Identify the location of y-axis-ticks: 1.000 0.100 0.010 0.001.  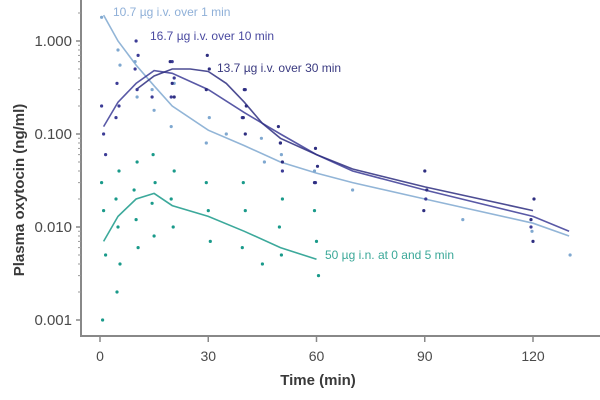
(57, 170).